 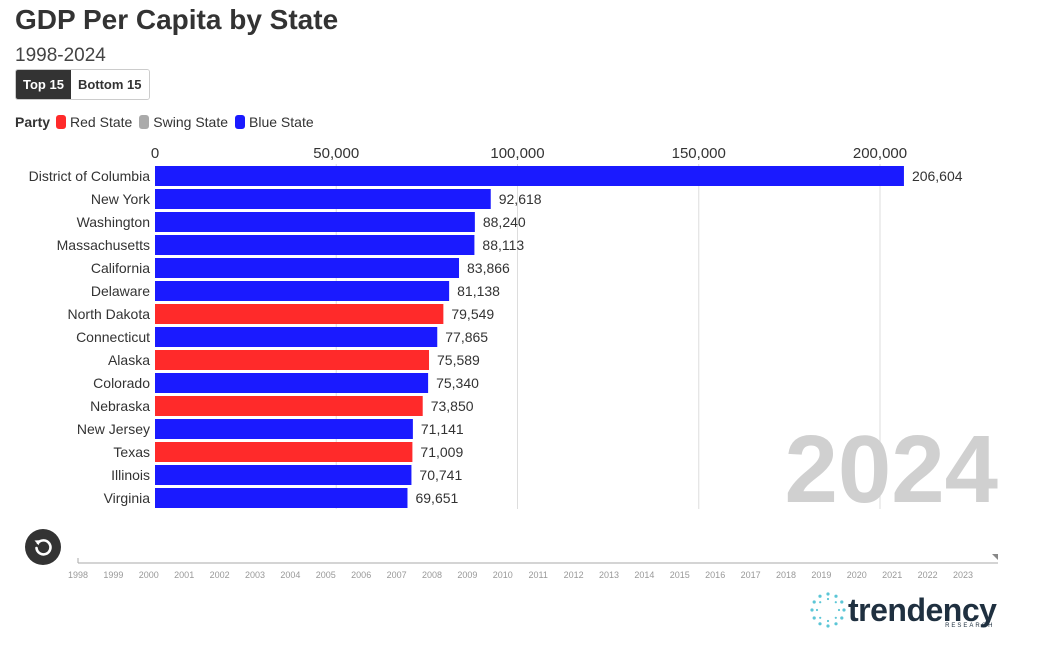 I want to click on timeline-year-label: 2018, so click(x=786, y=575).